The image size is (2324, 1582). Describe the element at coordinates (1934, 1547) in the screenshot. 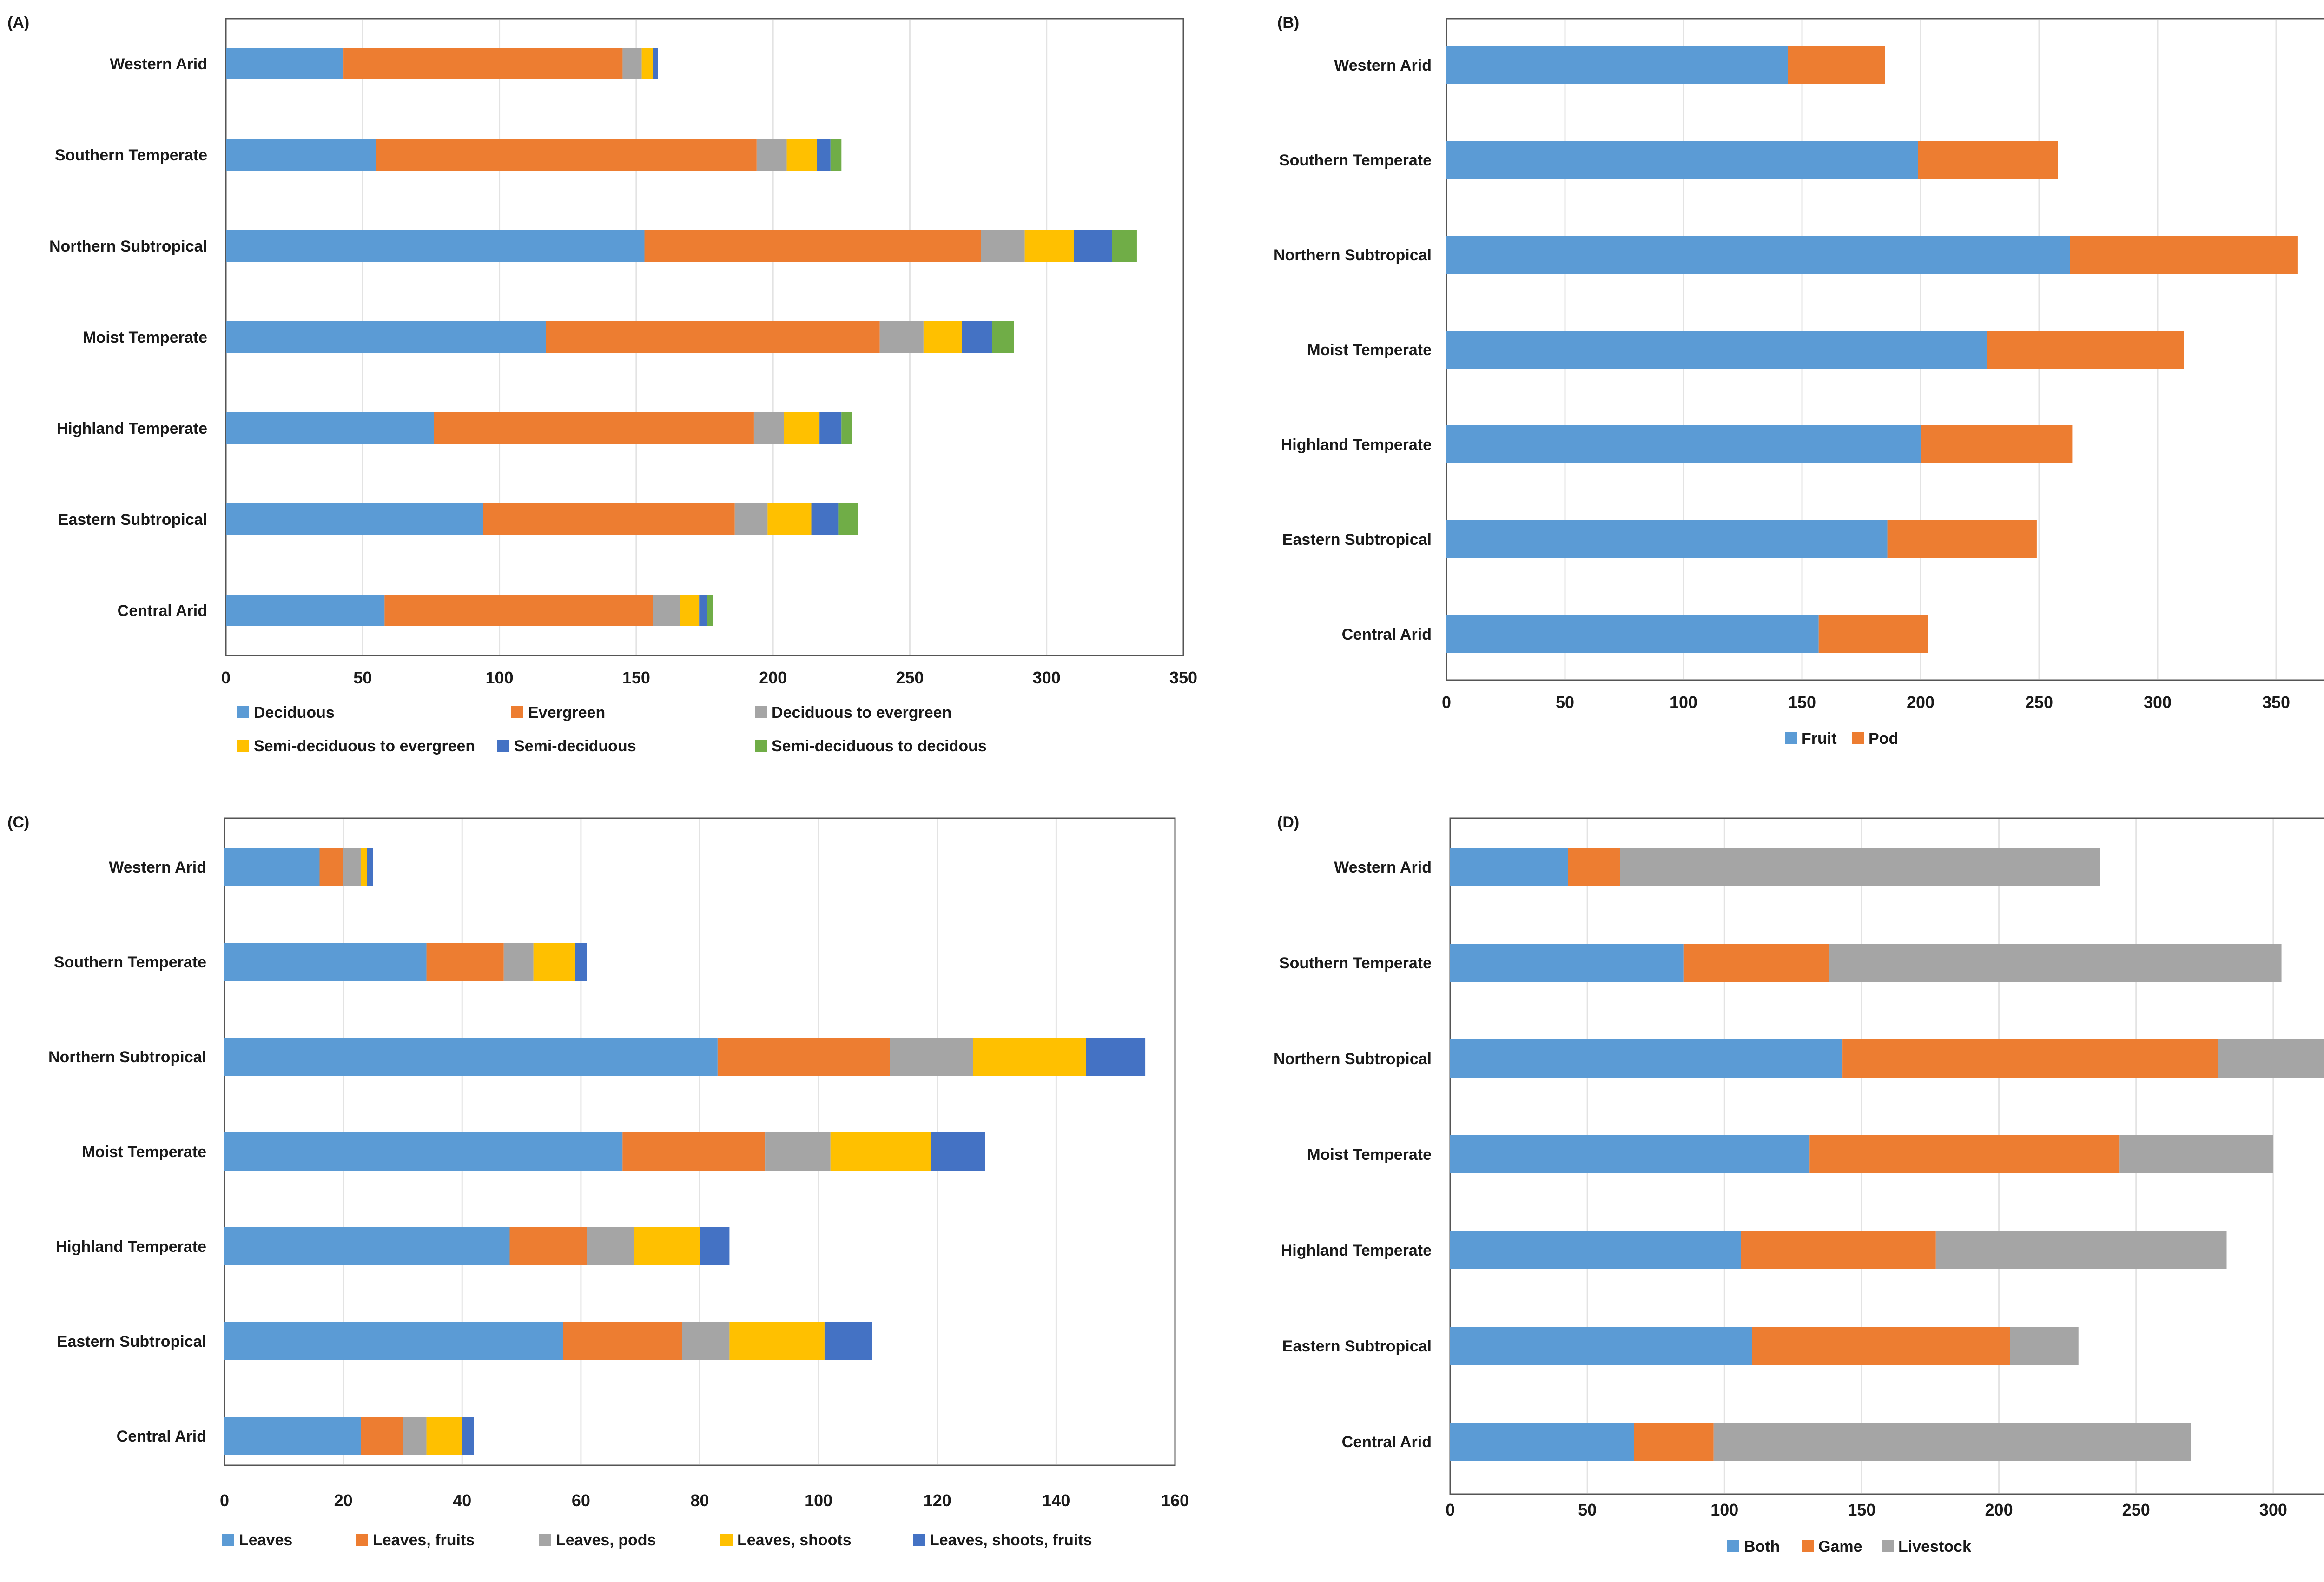

I see `legend-label: Livestock` at that location.